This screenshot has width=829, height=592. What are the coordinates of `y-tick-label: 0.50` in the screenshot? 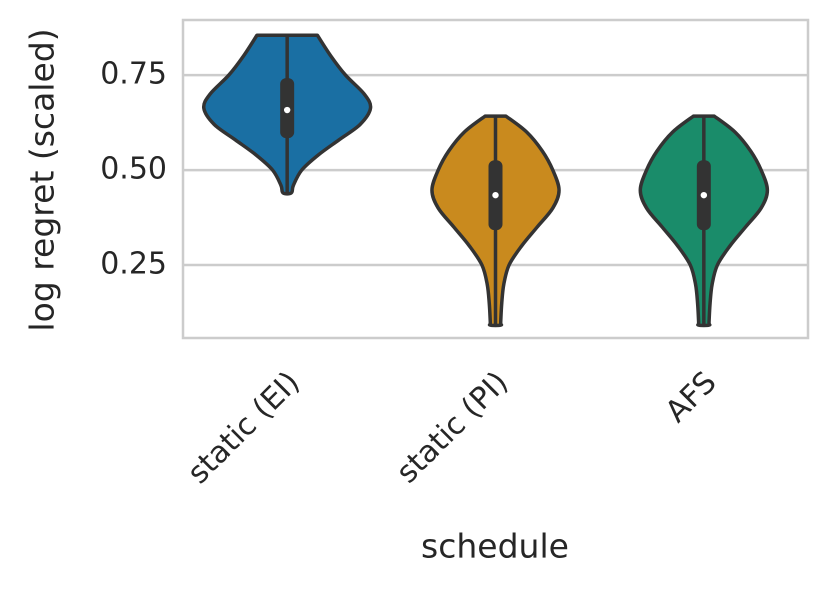 It's located at (133, 169).